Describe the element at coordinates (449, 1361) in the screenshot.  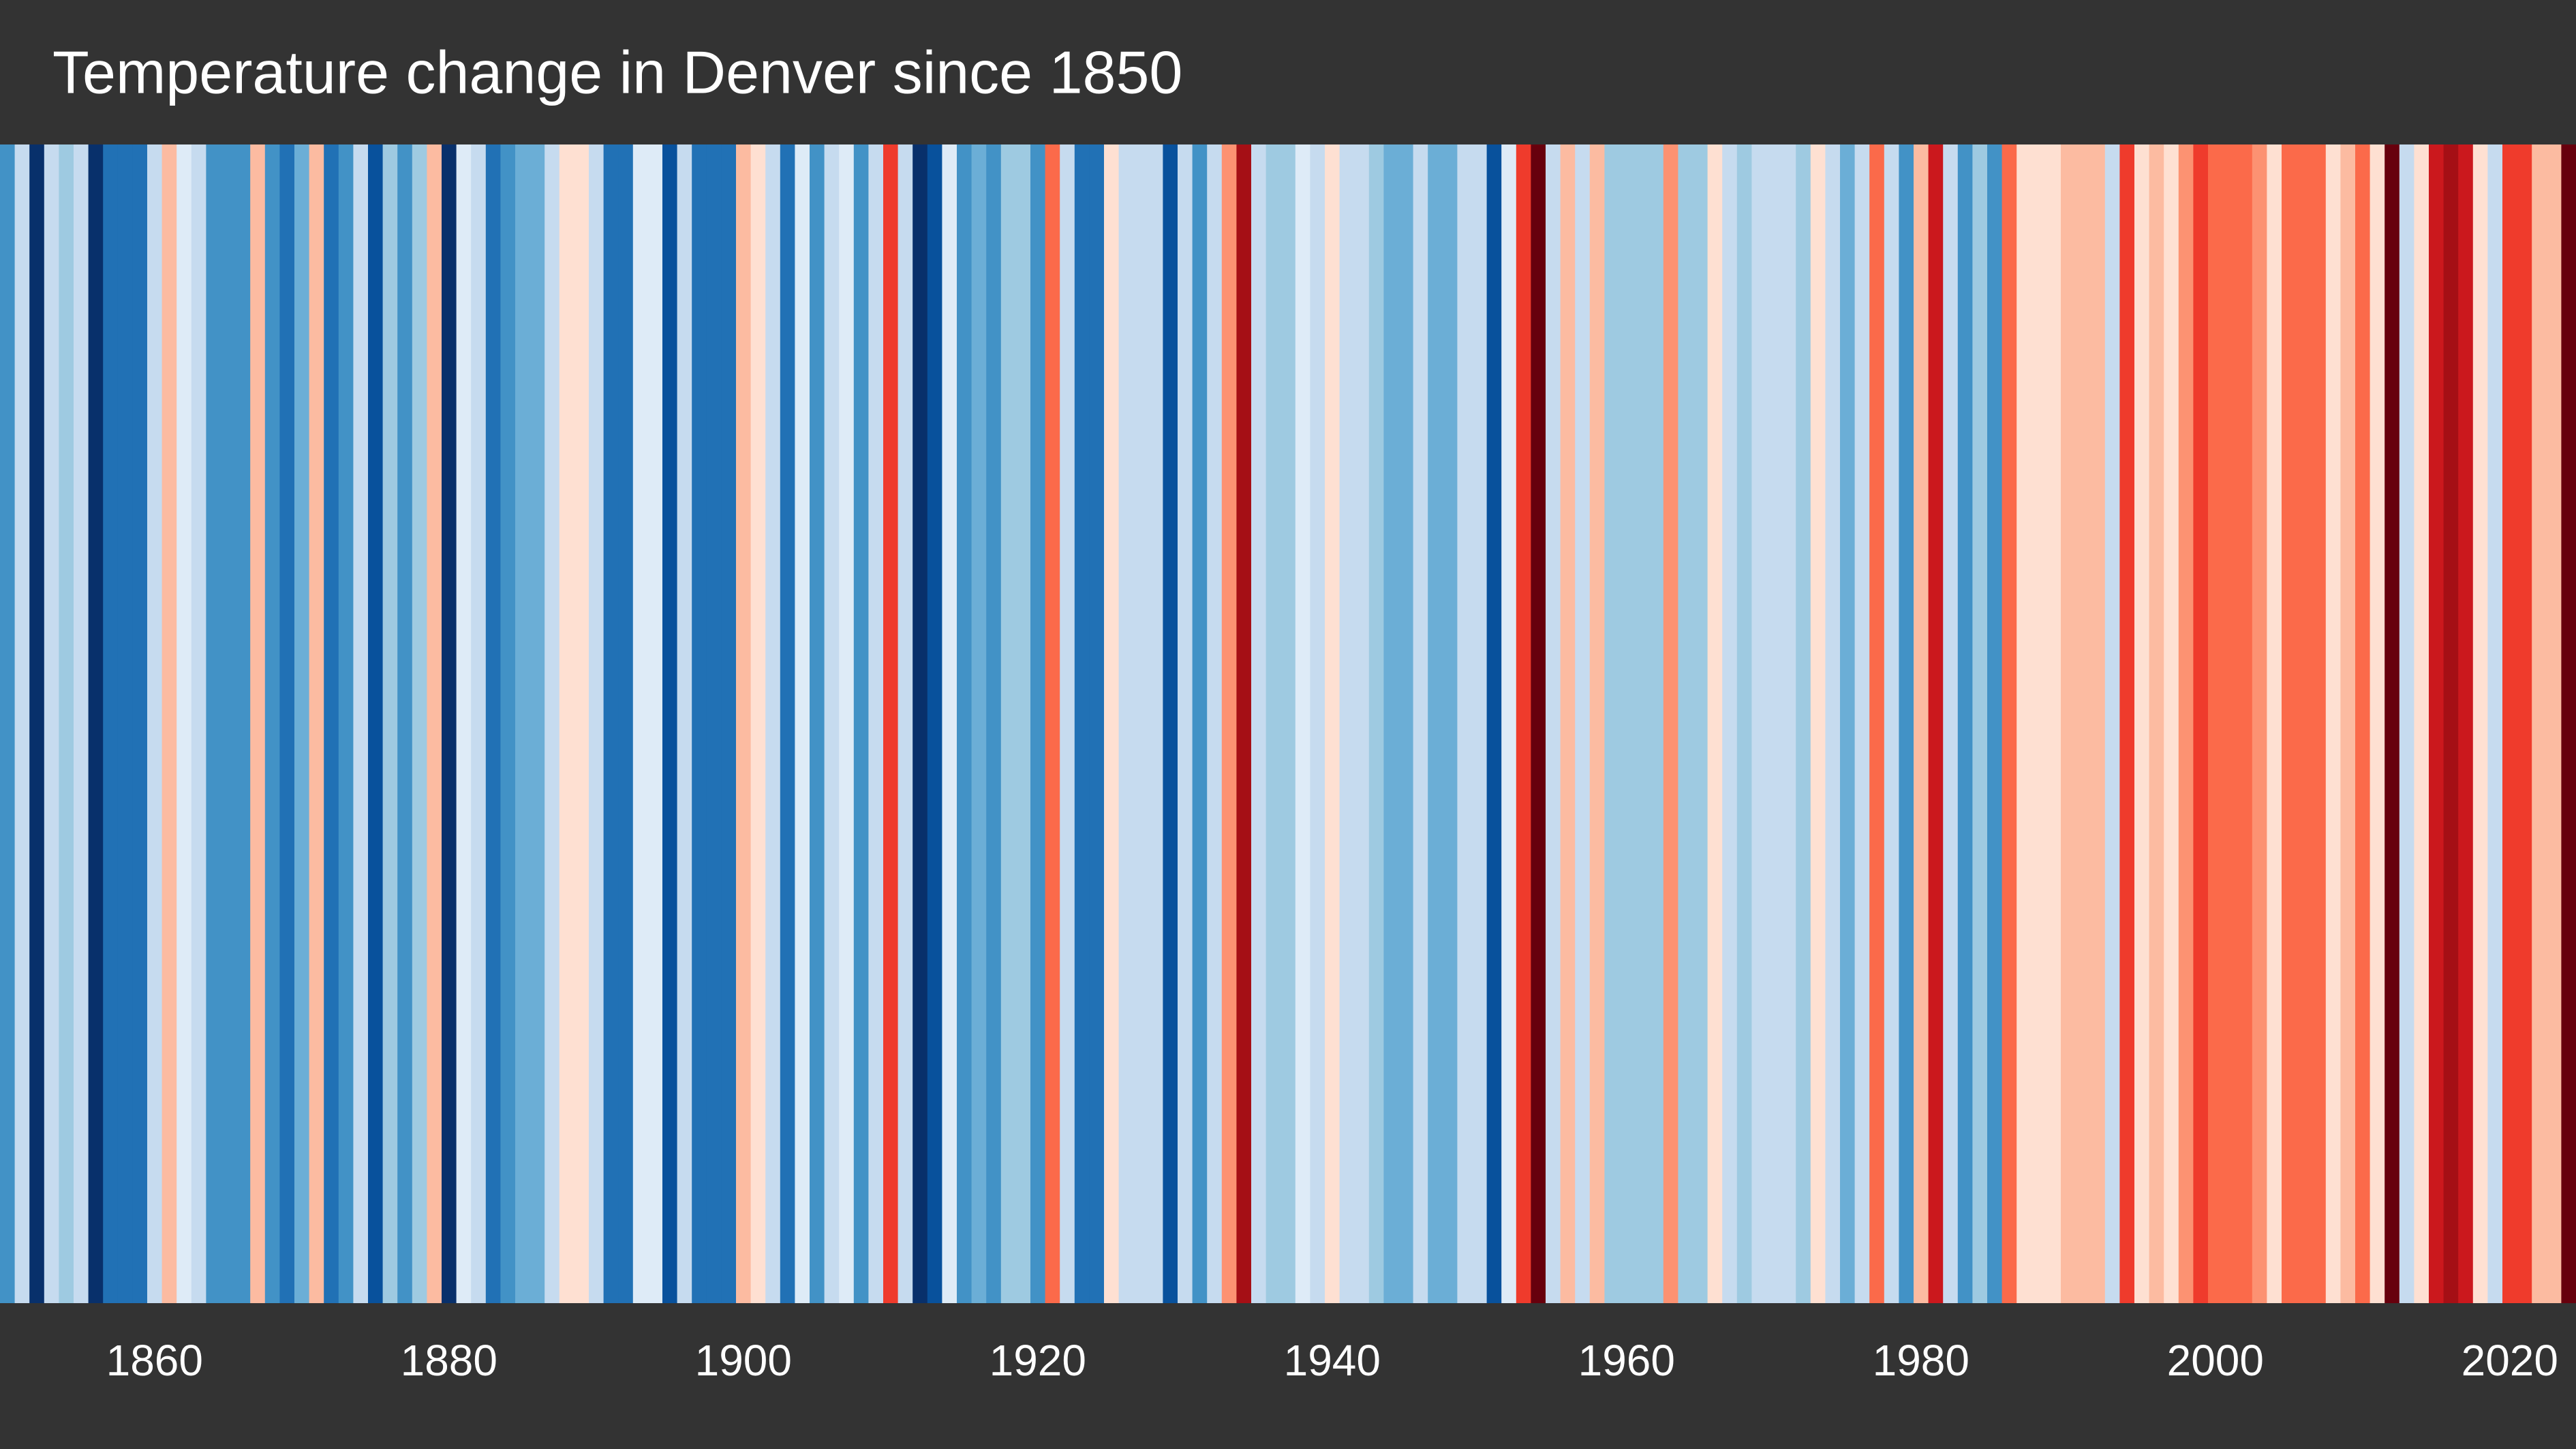
I see `x-tick-label: 1880` at that location.